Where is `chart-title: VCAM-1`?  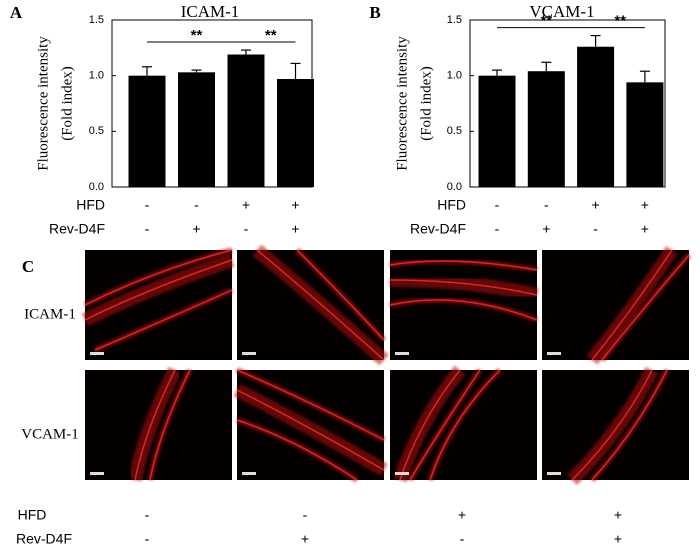
chart-title: VCAM-1 is located at coordinates (561, 11).